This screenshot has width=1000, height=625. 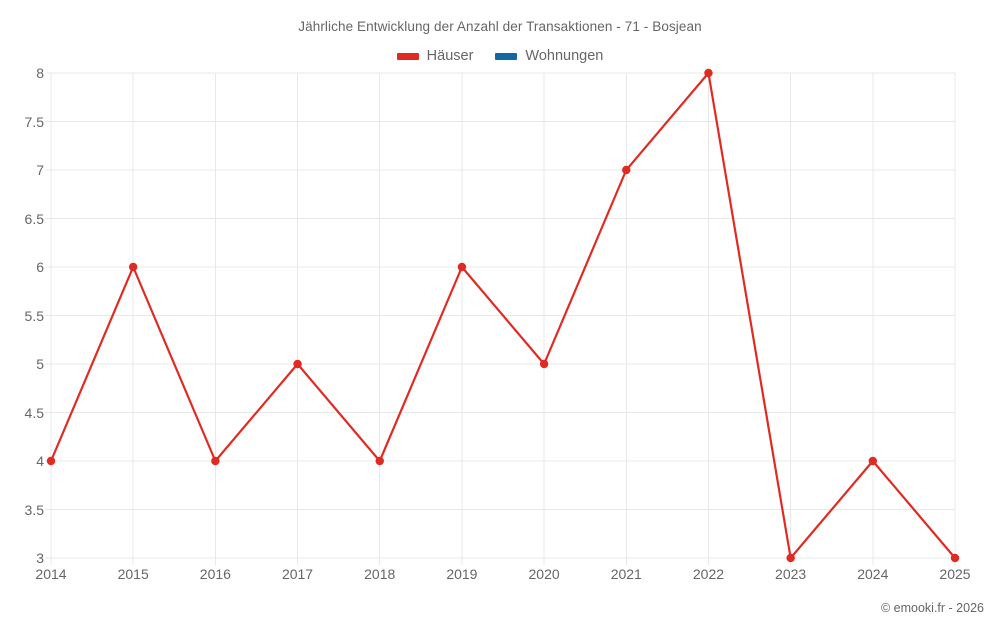 I want to click on x-axis-tick-label: 2022, so click(x=708, y=574).